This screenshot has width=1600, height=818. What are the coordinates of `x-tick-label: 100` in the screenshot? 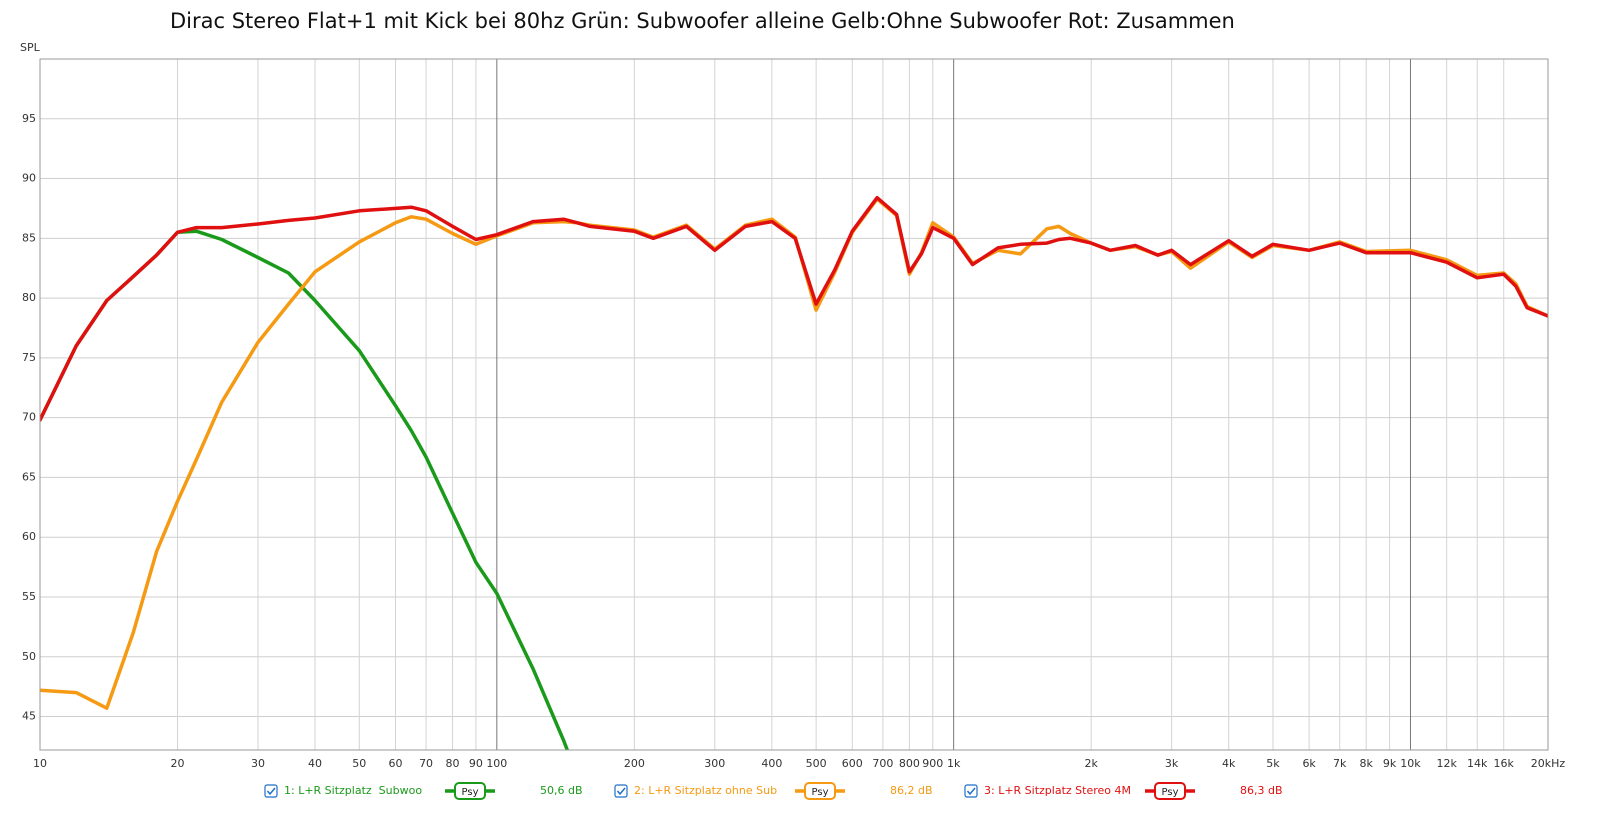 It's located at (496, 763).